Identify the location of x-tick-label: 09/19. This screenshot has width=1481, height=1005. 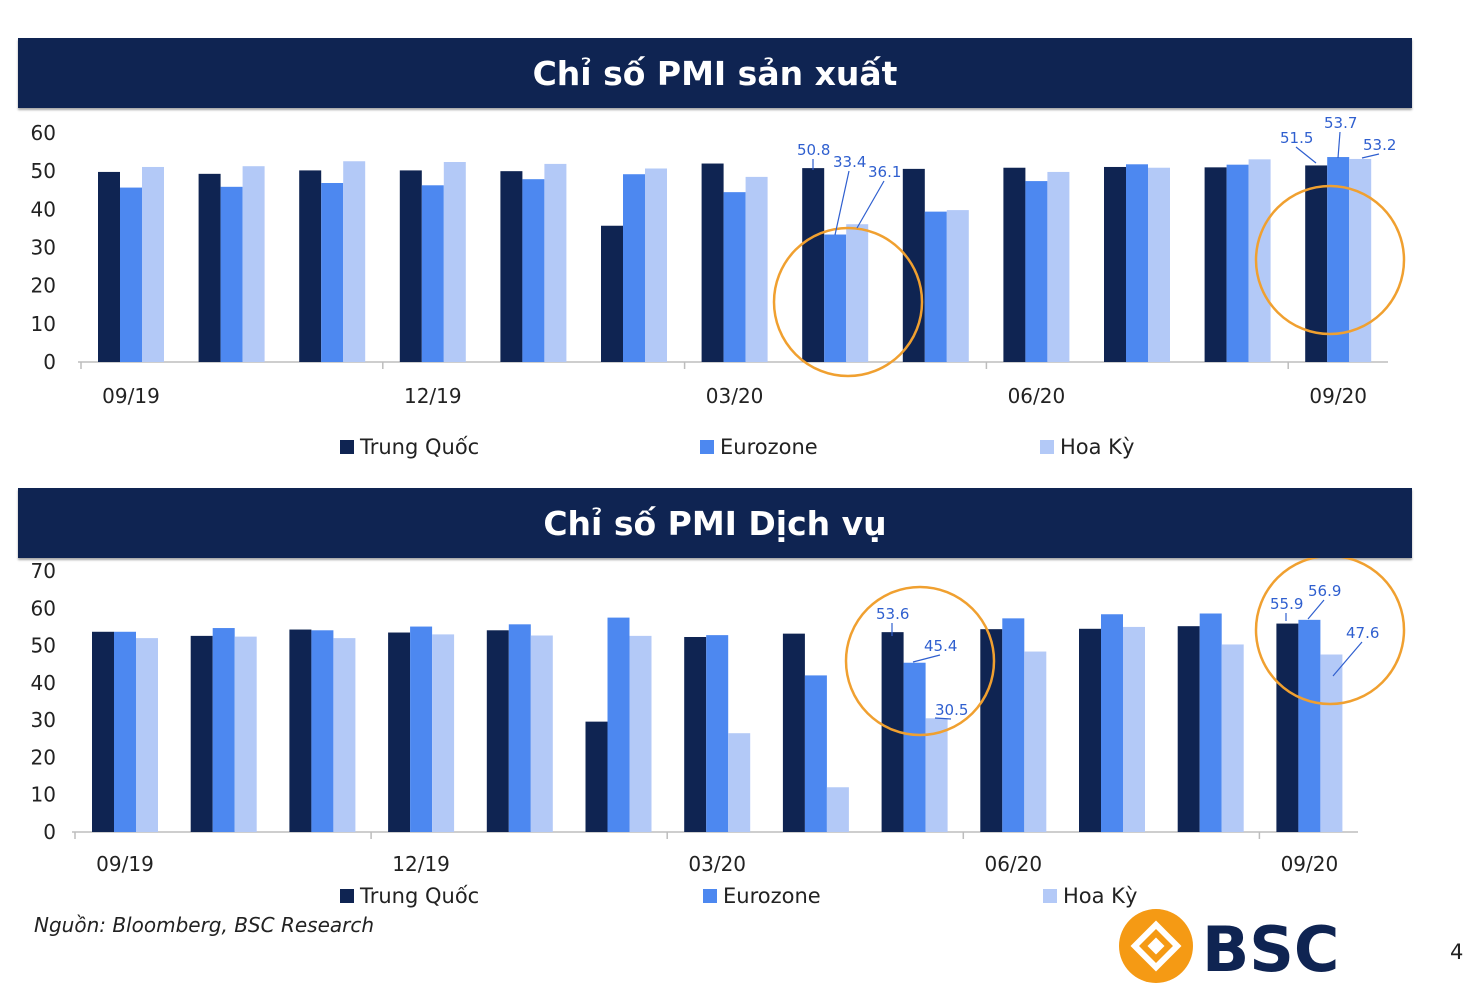
(125, 864).